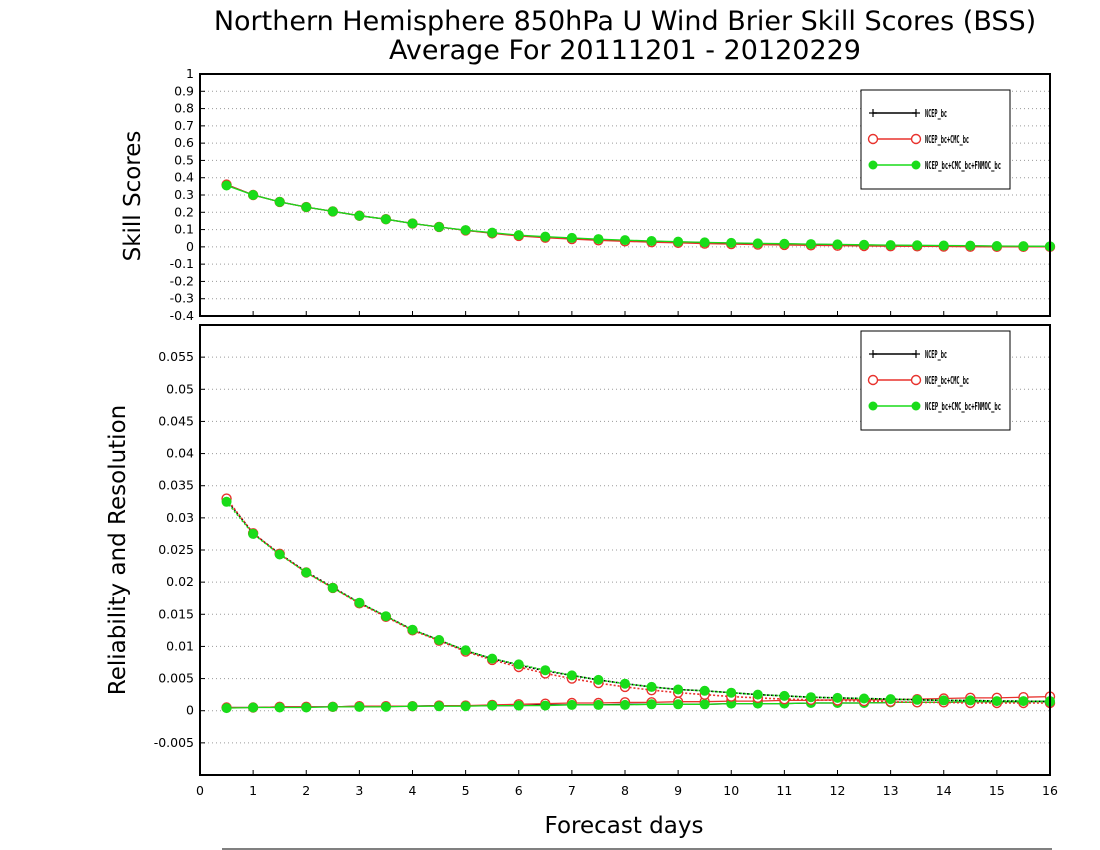 The image size is (1100, 850). Describe the element at coordinates (182, 263) in the screenshot. I see `top-ytick-label: -0.1` at that location.